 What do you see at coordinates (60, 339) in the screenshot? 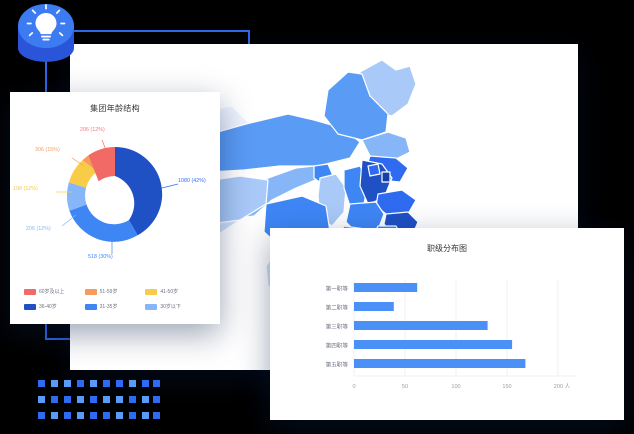
I see `connector-line-bottom` at bounding box center [60, 339].